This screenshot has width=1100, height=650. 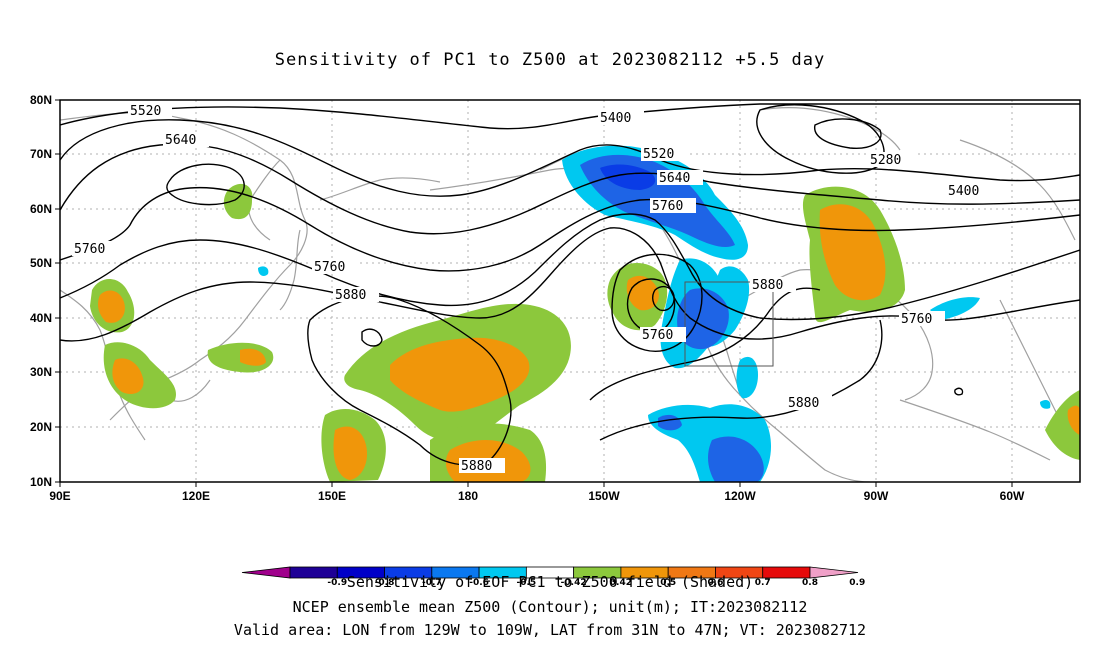 What do you see at coordinates (479, 583) in the screenshot?
I see `colorbar-tick-label: -0.6` at bounding box center [479, 583].